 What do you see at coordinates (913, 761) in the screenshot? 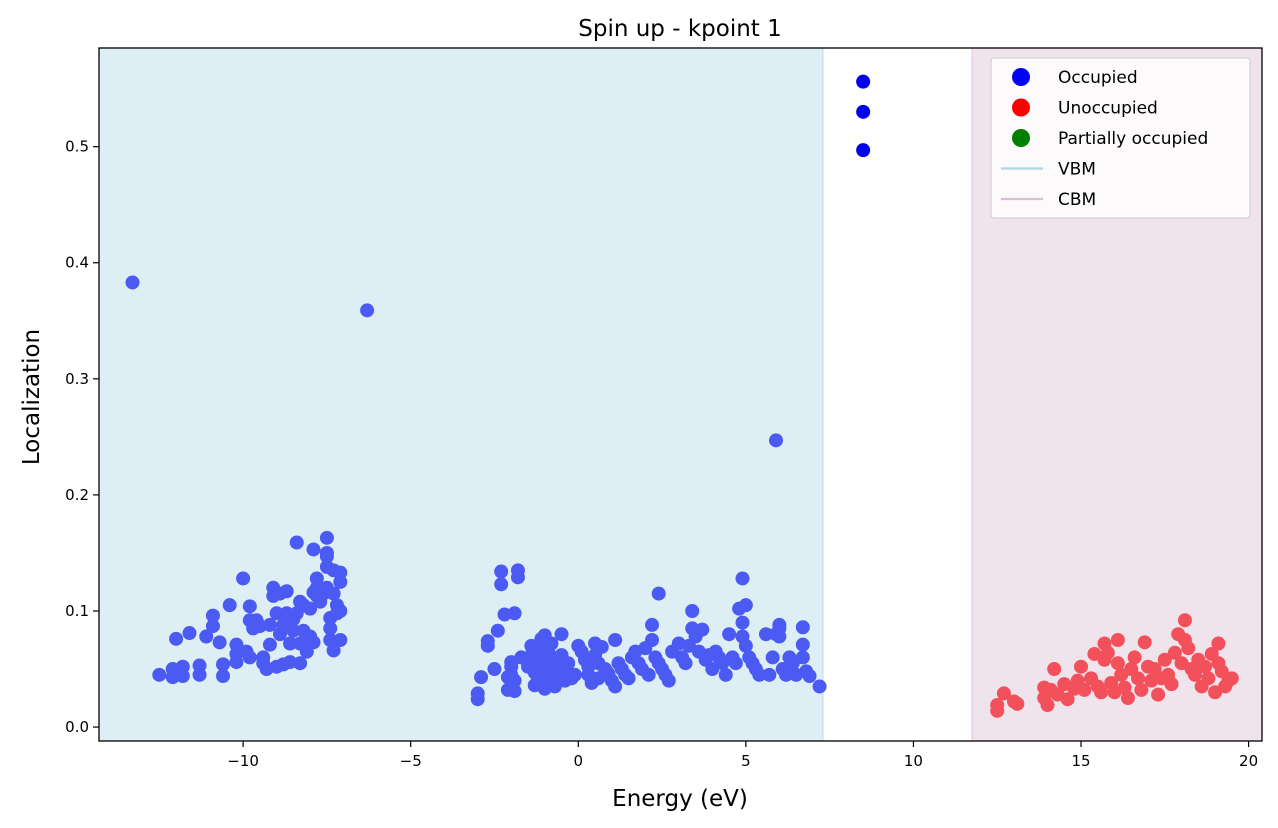
I see `x-tick-label: 10` at bounding box center [913, 761].